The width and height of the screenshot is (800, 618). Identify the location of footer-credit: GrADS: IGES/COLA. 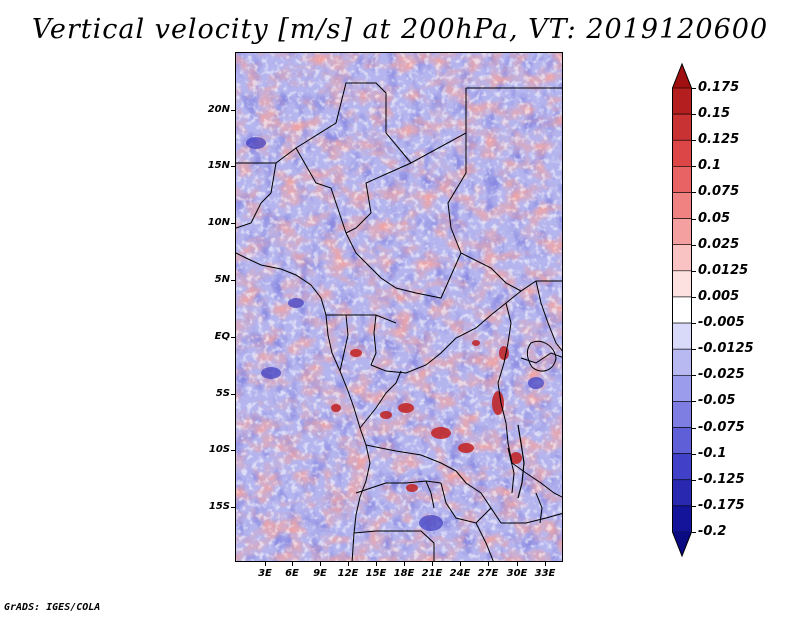
(52, 607).